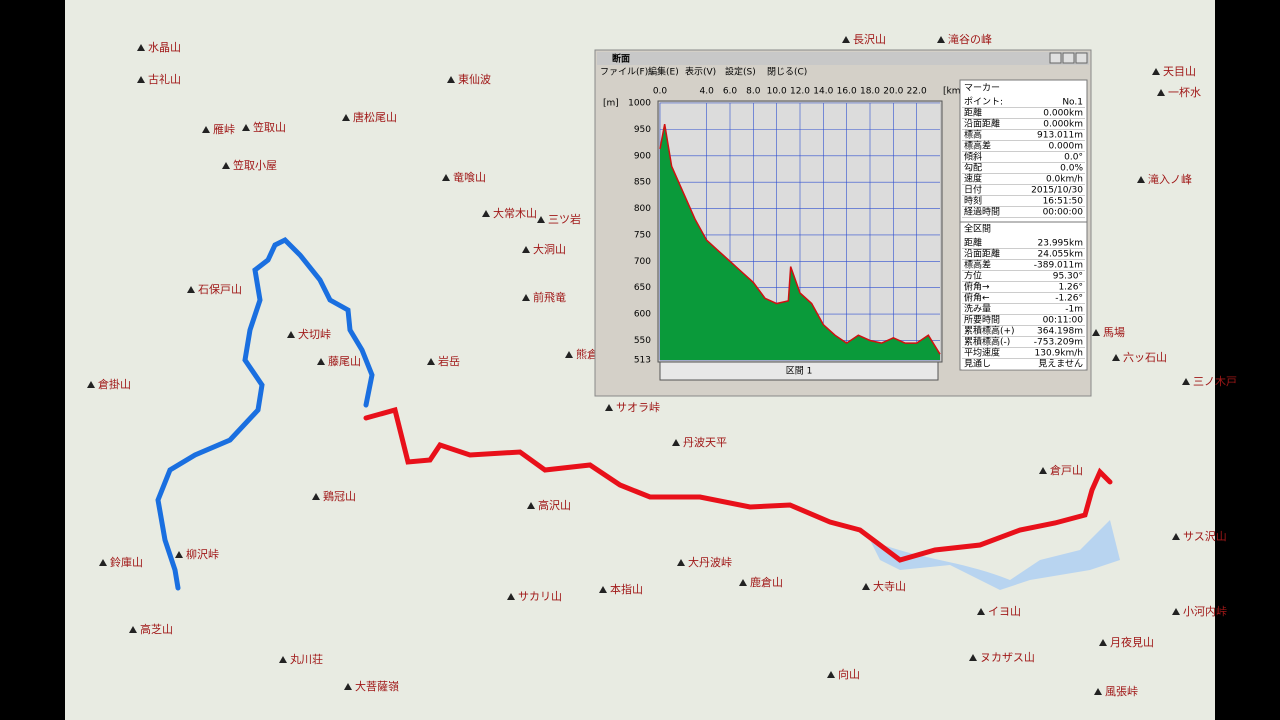 The image size is (1280, 720). Describe the element at coordinates (611, 104) in the screenshot. I see `y-unit: [m]` at that location.